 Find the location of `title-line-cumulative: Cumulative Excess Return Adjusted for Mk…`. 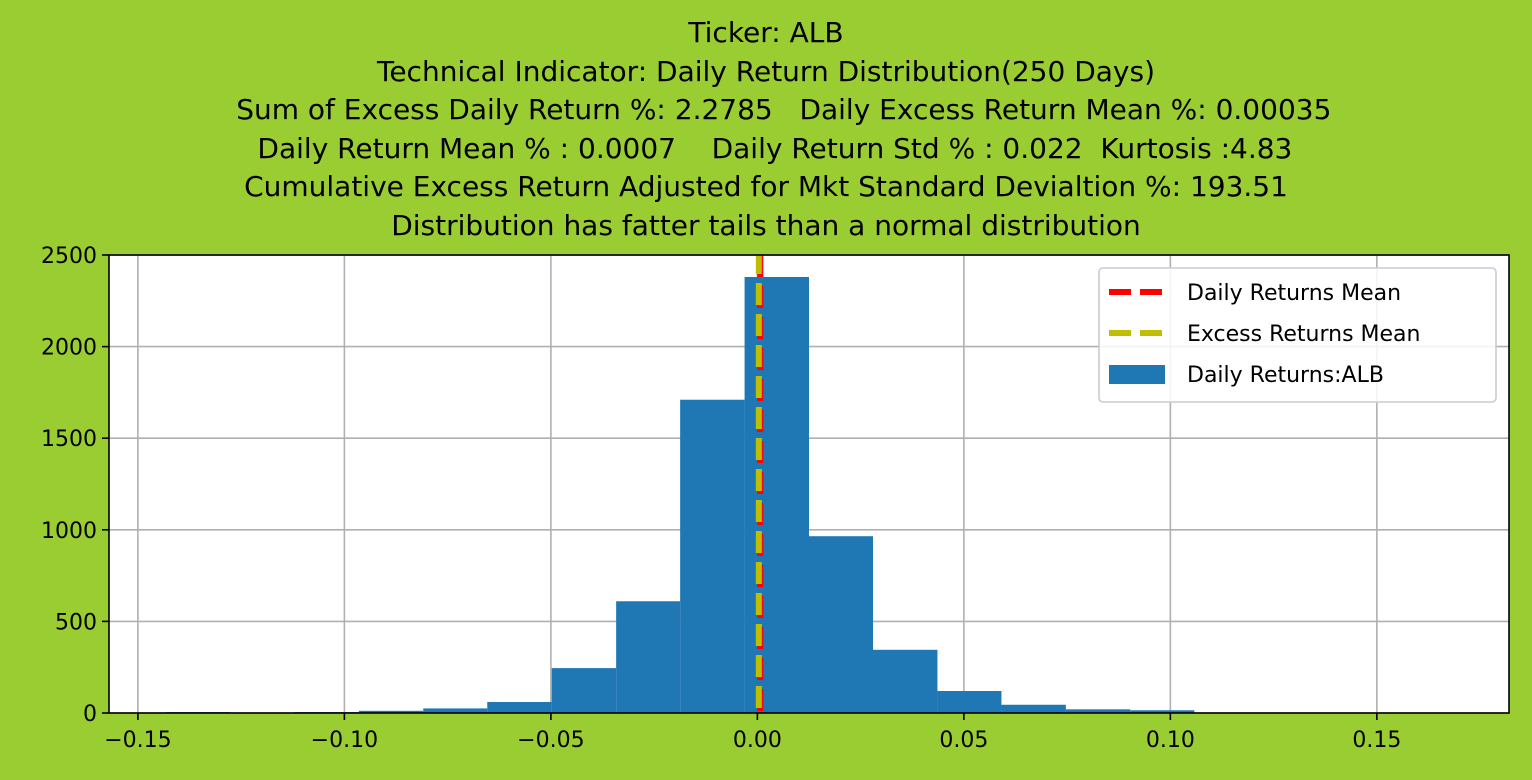

title-line-cumulative: Cumulative Excess Return Adjusted for Mk… is located at coordinates (766, 186).